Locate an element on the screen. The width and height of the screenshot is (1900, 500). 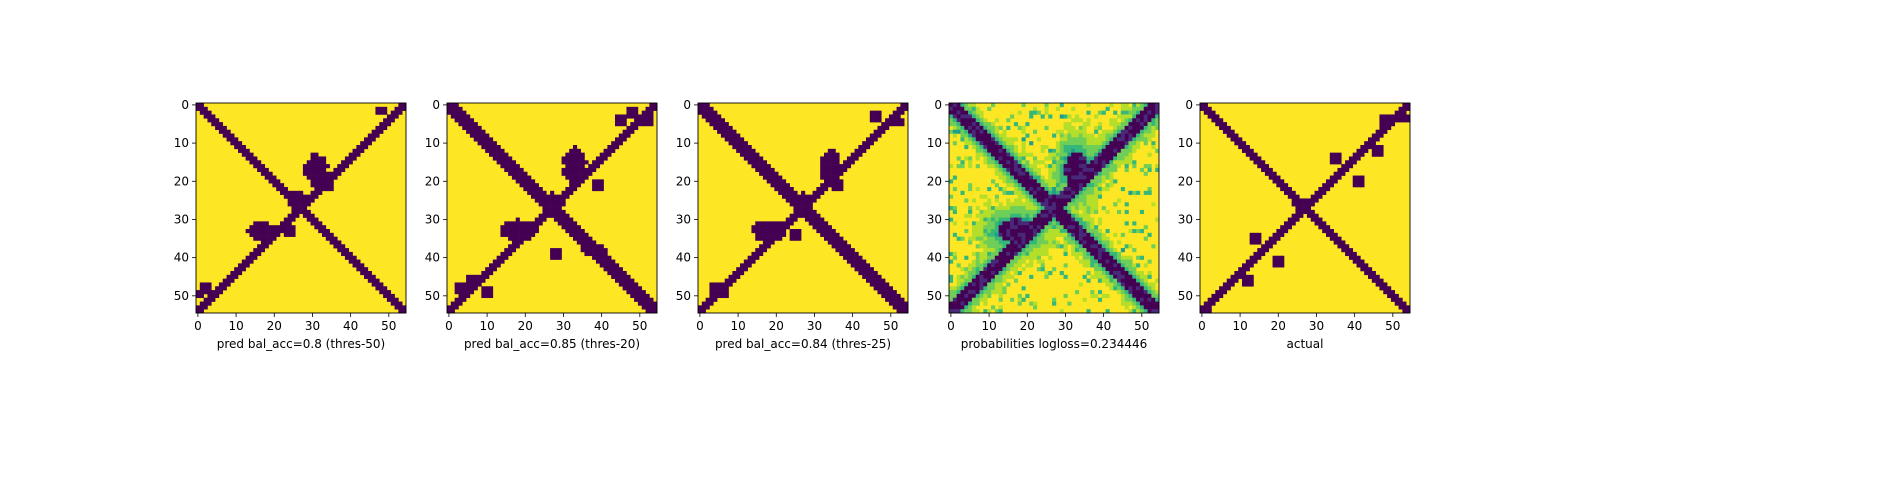
x-tick-label: 0 is located at coordinates (700, 326).